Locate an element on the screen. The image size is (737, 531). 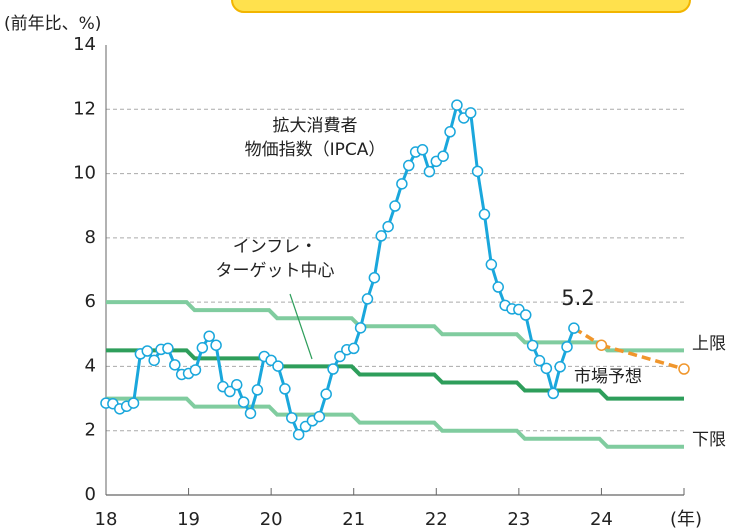
banner is located at coordinates (461, 6).